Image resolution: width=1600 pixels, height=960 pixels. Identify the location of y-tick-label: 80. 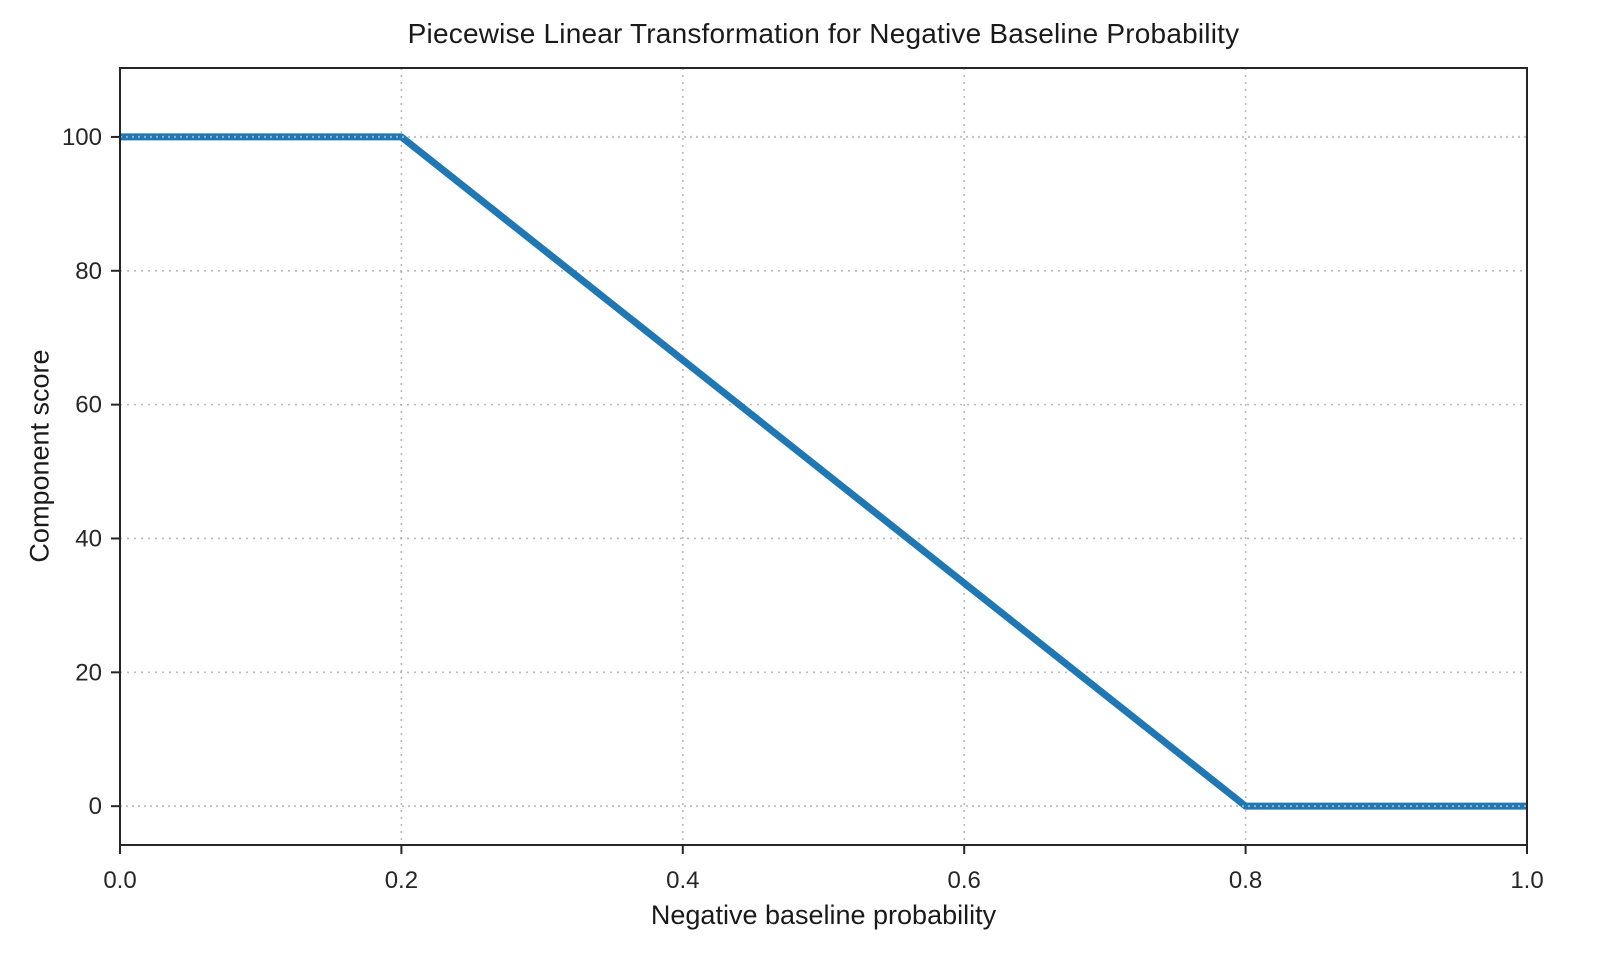
(88, 271).